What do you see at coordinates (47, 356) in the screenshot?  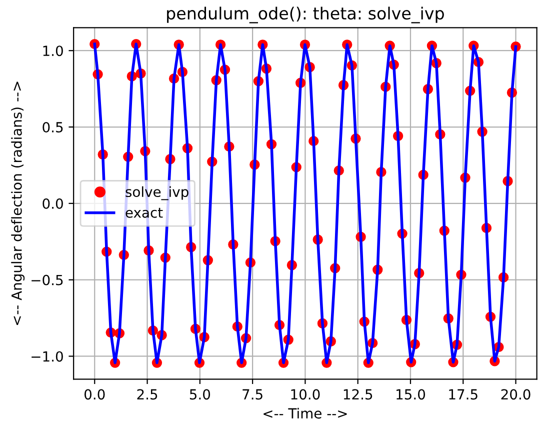 I see `y-tick-label: −1.0` at bounding box center [47, 356].